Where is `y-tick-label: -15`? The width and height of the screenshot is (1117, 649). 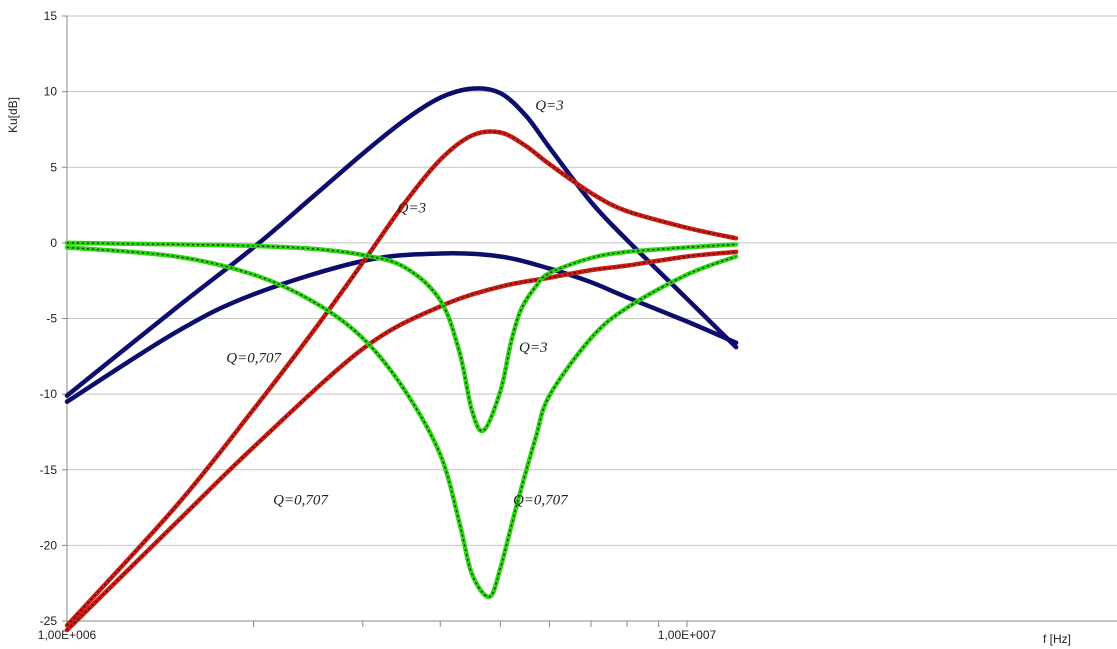
y-tick-label: -15 is located at coordinates (49, 470).